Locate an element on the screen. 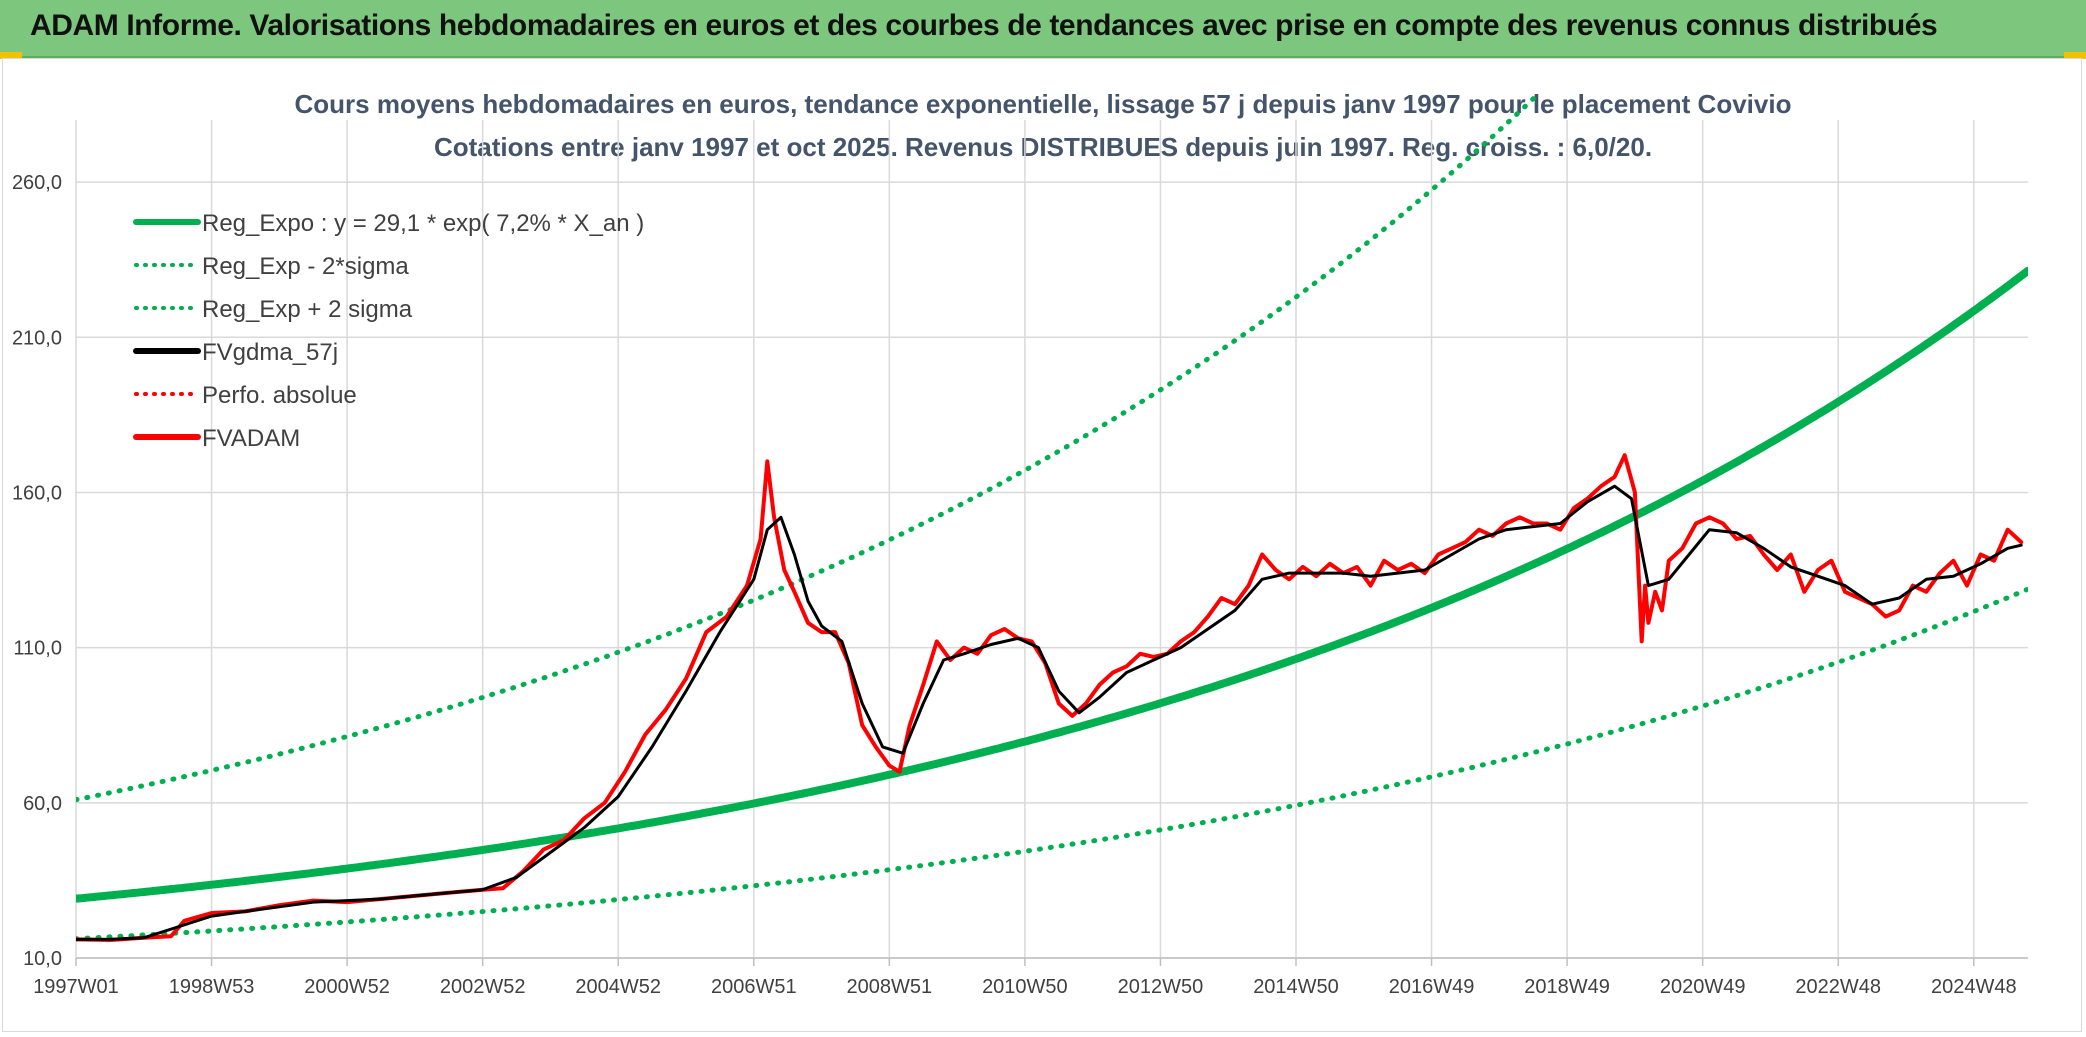  legend-label: FVgdma_57j is located at coordinates (270, 352).